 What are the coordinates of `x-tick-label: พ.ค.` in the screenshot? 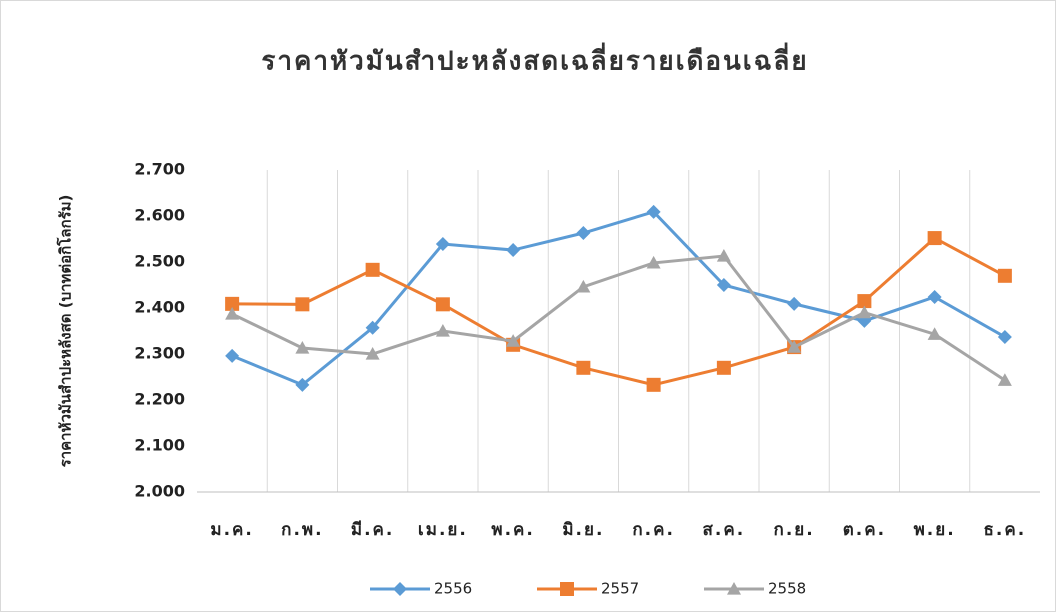 It's located at (513, 530).